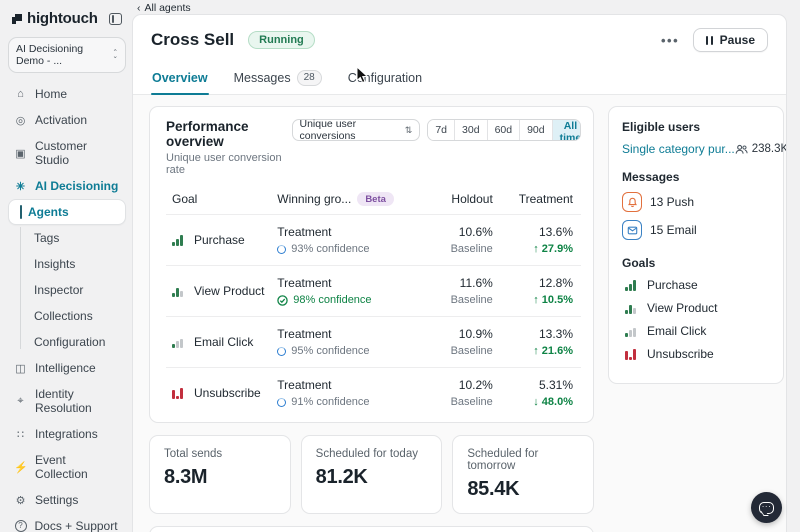 This screenshot has height=532, width=800. I want to click on check-circle-icon, so click(282, 300).